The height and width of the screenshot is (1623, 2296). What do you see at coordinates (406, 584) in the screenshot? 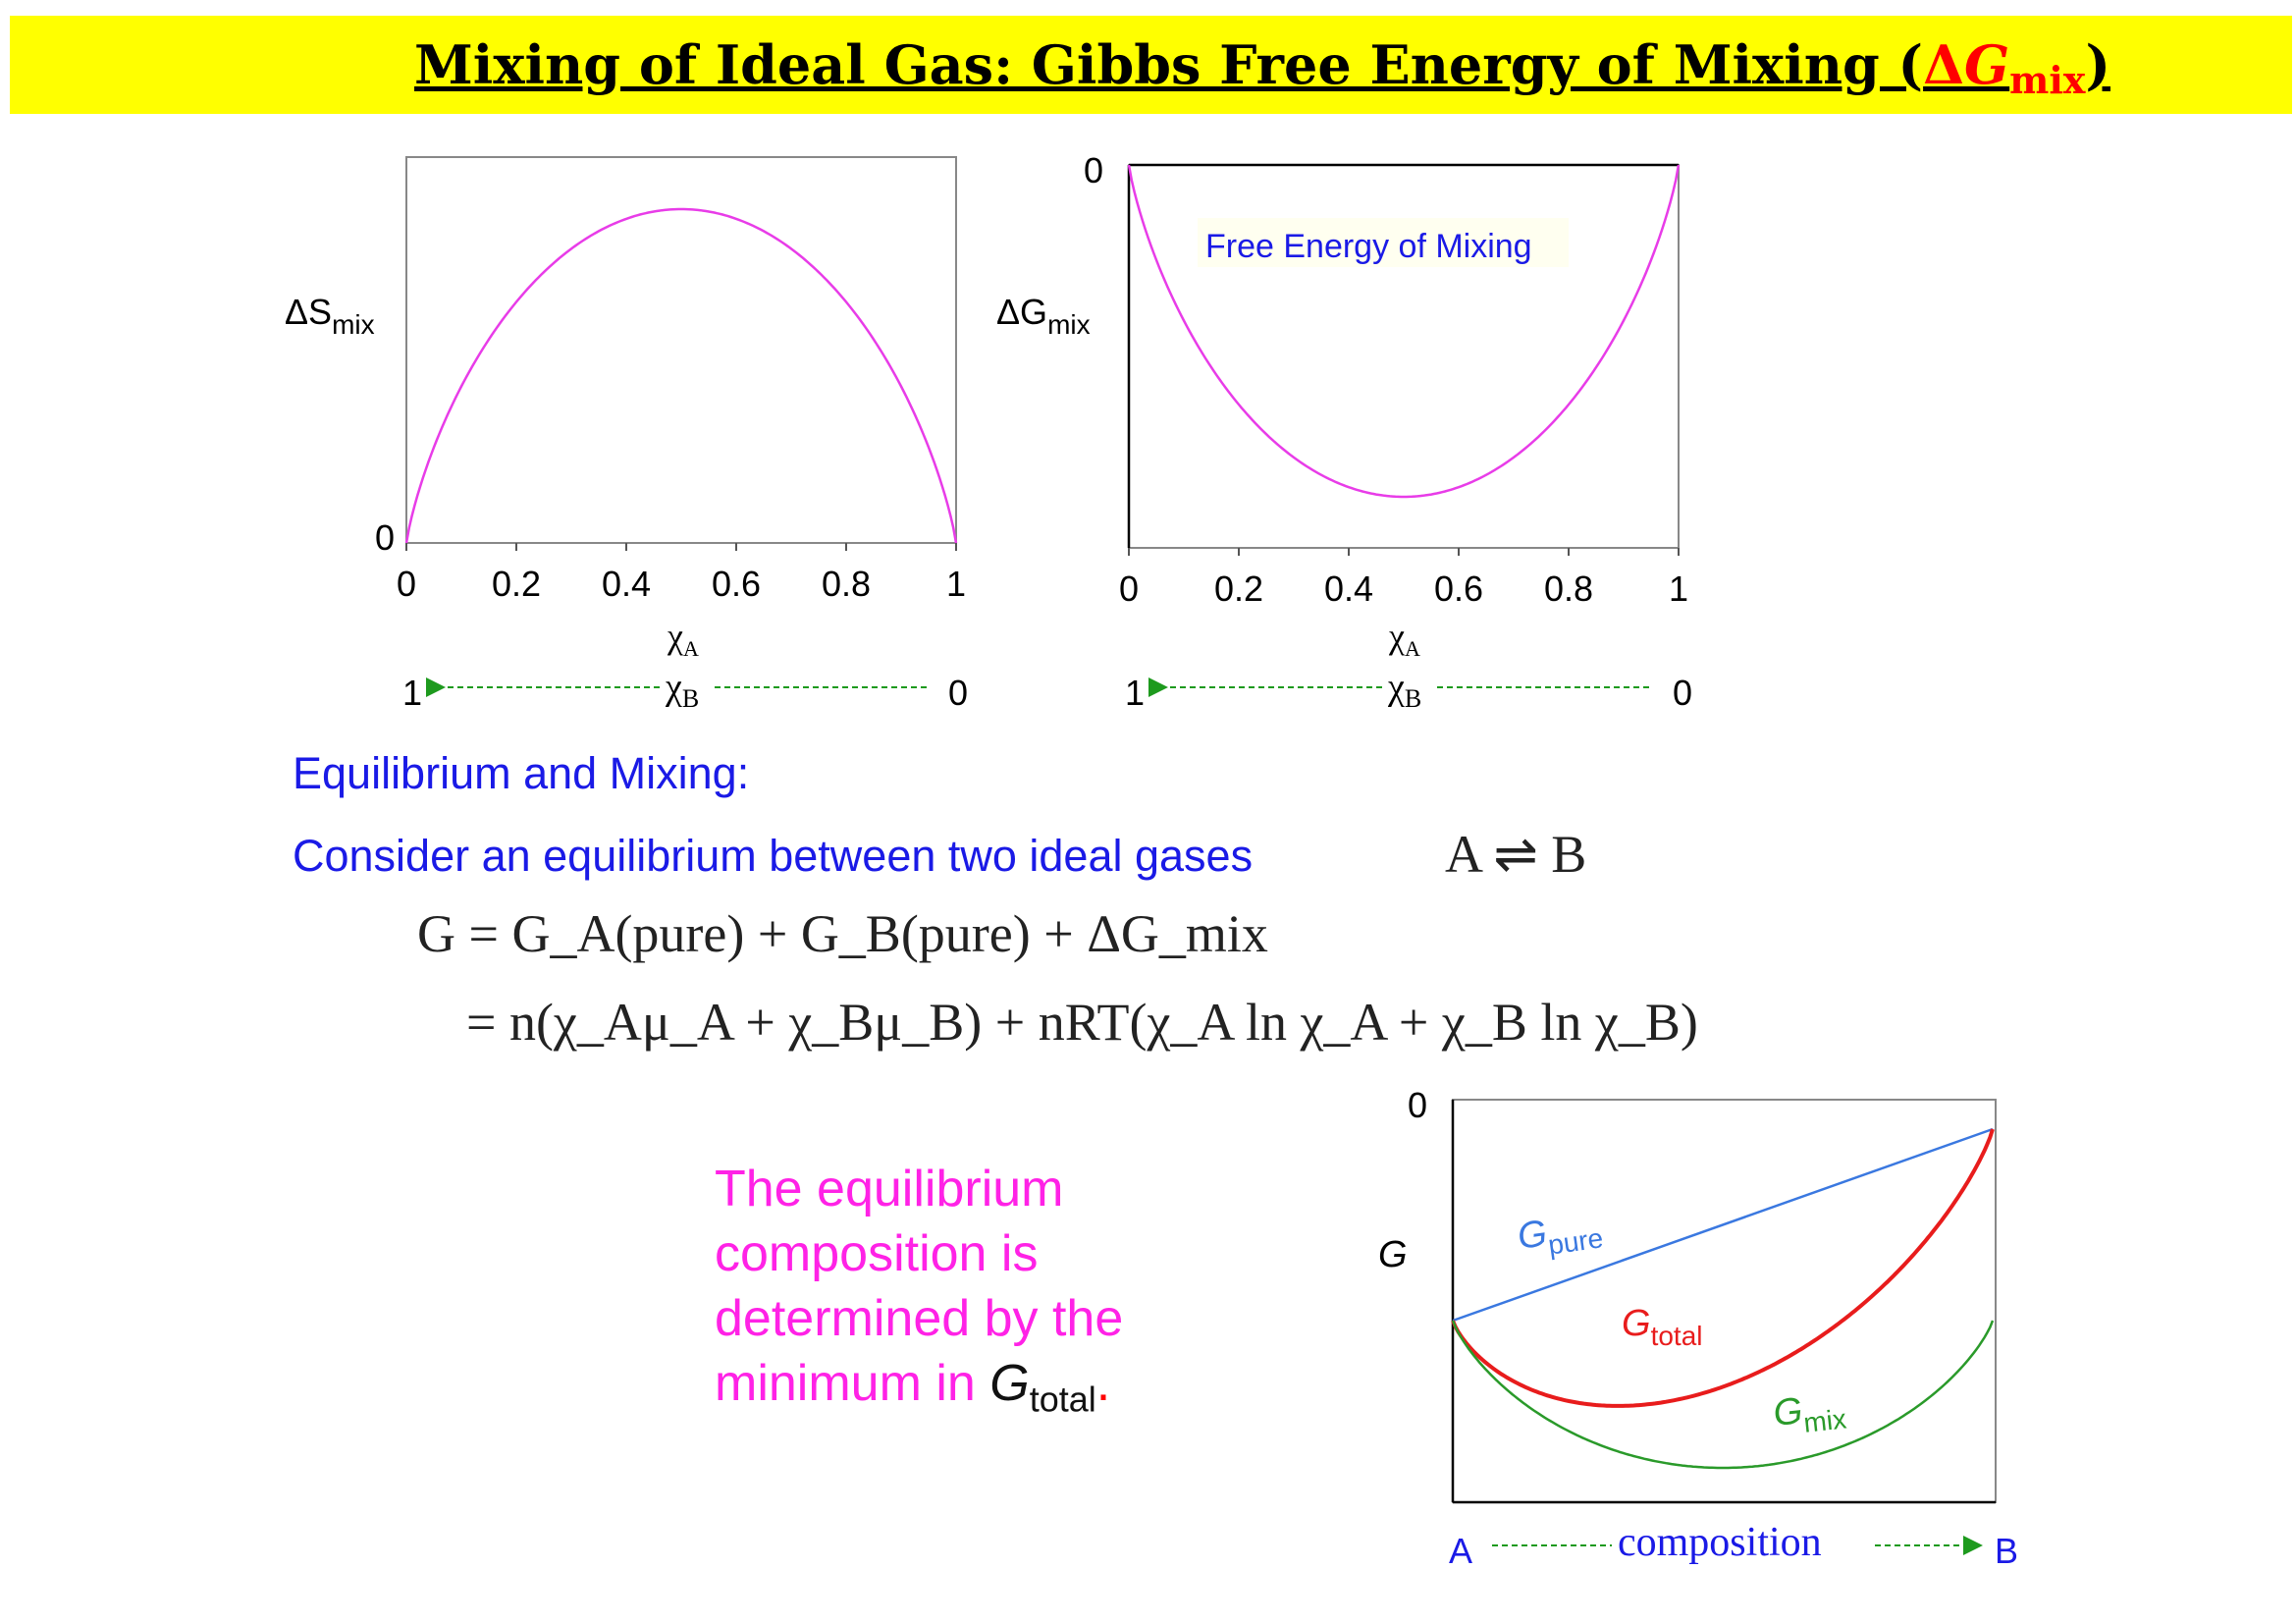
I see `entropy-x-tick-label: 0` at bounding box center [406, 584].